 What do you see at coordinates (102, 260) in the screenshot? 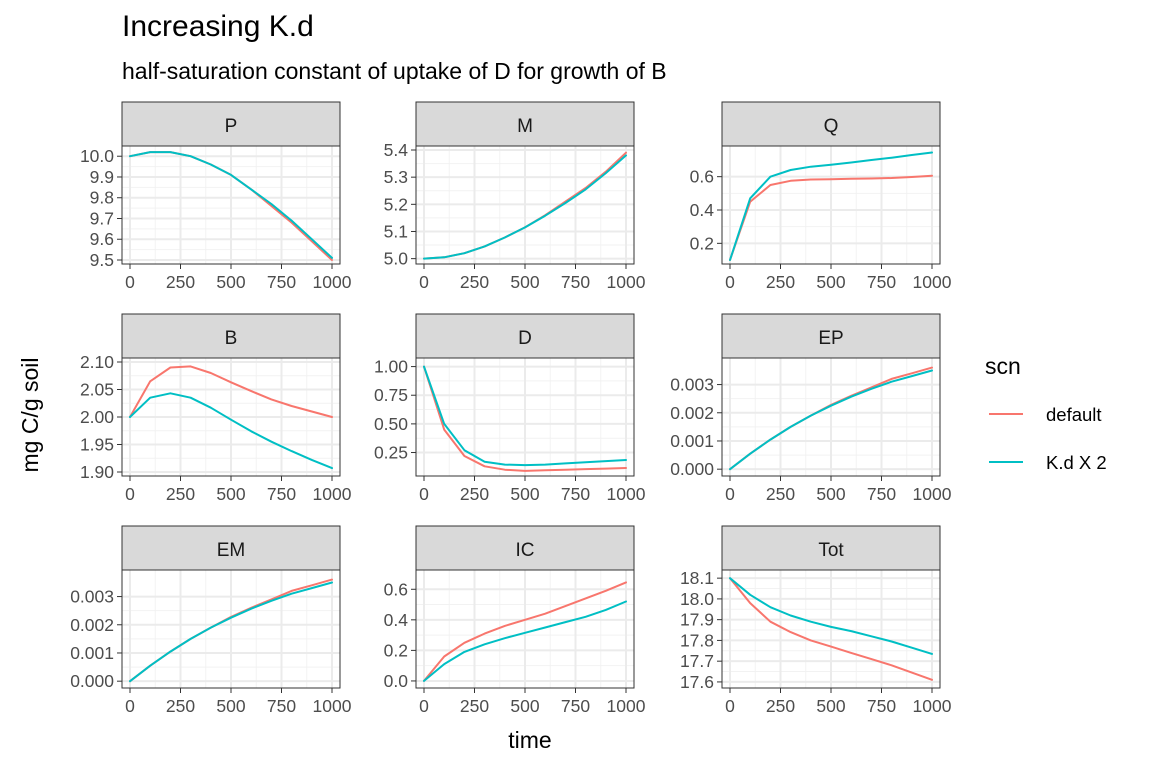
I see `y-tick-label: 9.5` at bounding box center [102, 260].